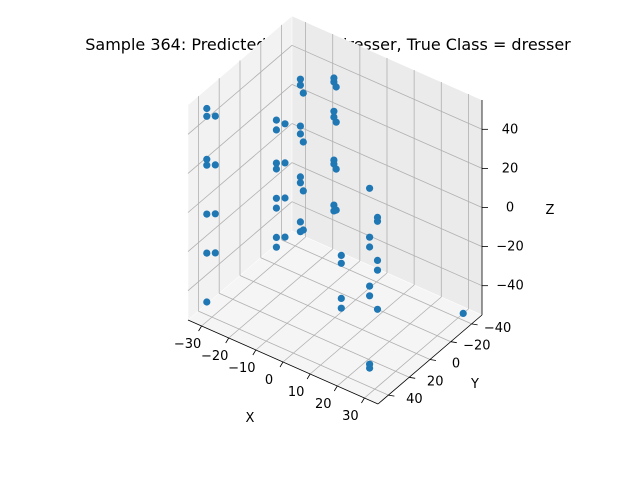 This screenshot has width=640, height=480. I want to click on z-tick-label: −40, so click(509, 286).